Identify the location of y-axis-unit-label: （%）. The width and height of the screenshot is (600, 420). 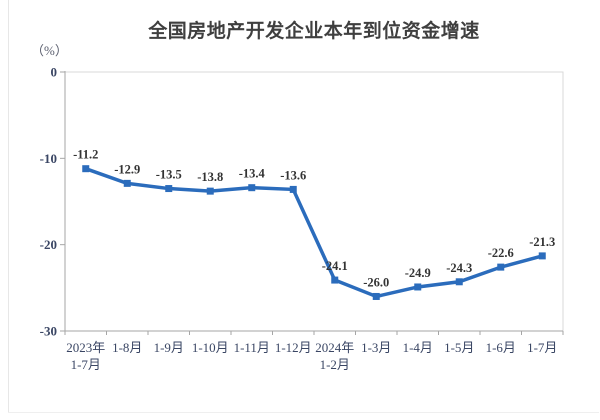
(49, 50).